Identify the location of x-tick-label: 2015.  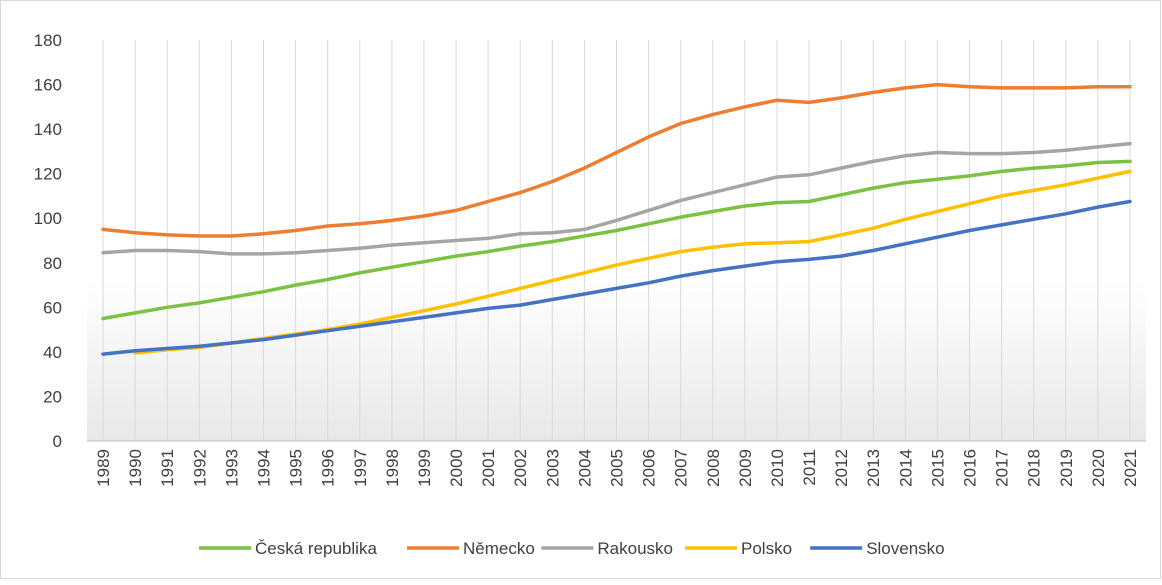
(937, 468).